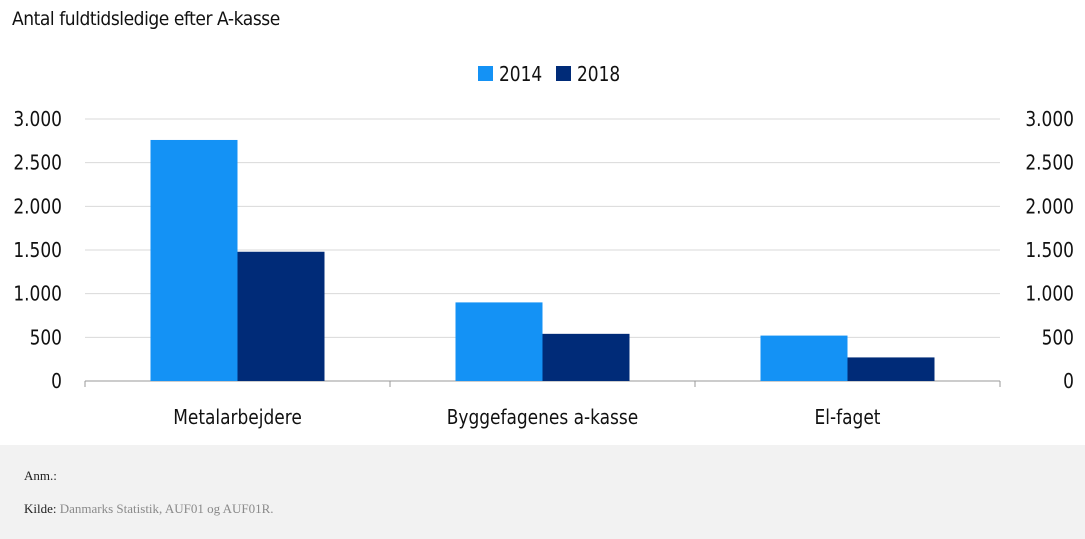 This screenshot has width=1085, height=539. I want to click on y-tick-label-right: 3.000, so click(1049, 120).